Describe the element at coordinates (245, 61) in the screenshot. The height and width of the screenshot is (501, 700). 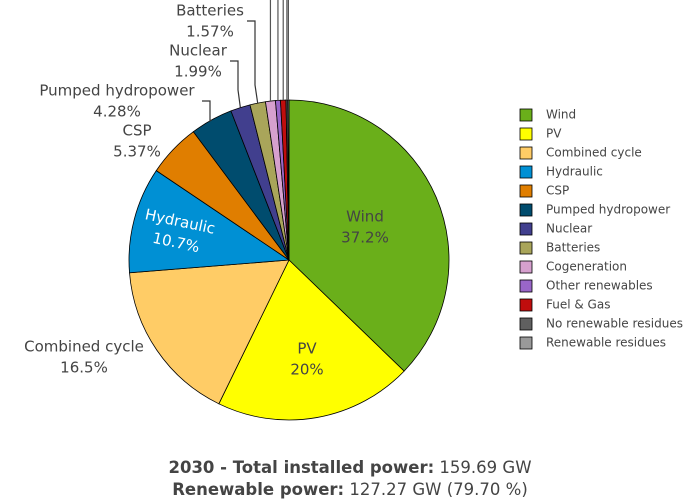
I see `leader-lines` at that location.